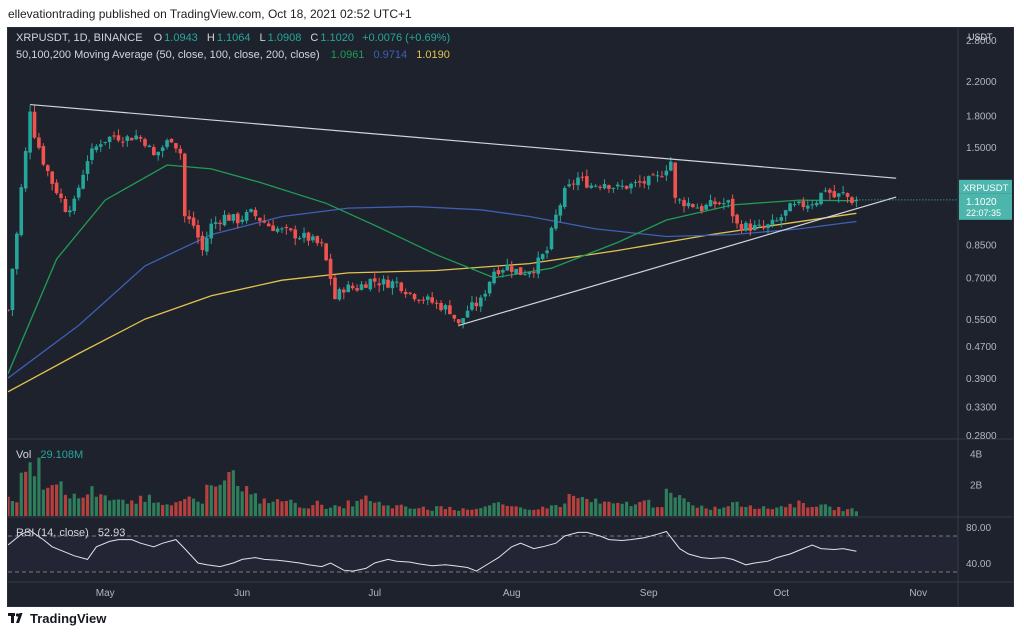 The width and height of the screenshot is (1024, 635). What do you see at coordinates (158, 38) in the screenshot?
I see `open-label: O` at bounding box center [158, 38].